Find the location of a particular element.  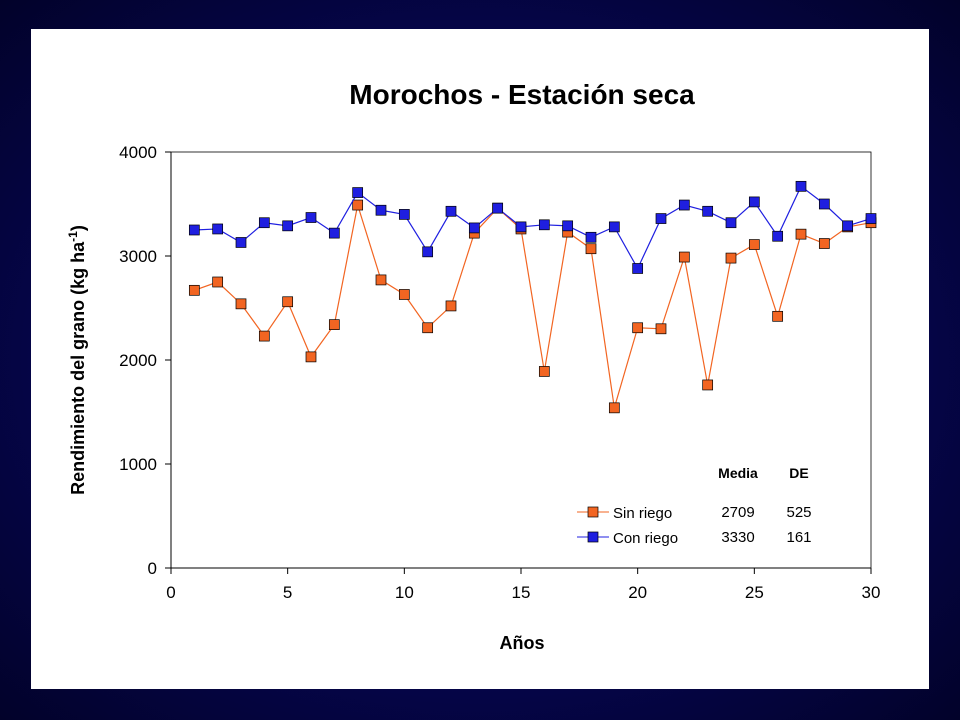

y-axis-title-superscript: -1 is located at coordinates (73, 236).